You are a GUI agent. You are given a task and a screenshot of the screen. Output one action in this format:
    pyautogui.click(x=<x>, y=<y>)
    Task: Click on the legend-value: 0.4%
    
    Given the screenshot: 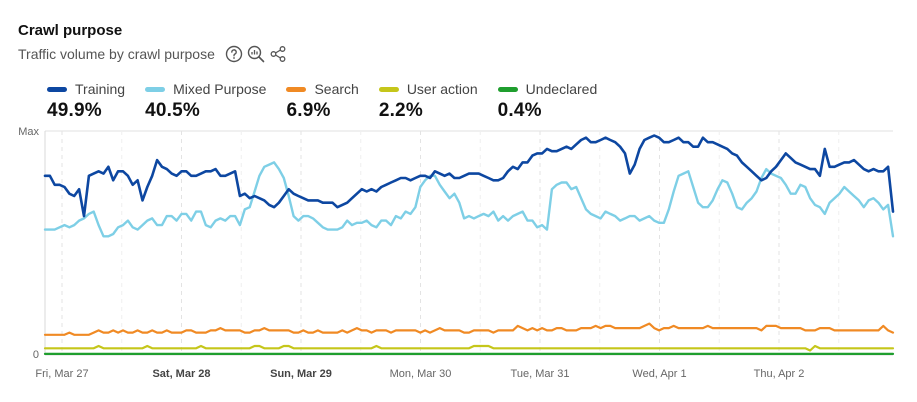 What is the action you would take?
    pyautogui.click(x=519, y=110)
    